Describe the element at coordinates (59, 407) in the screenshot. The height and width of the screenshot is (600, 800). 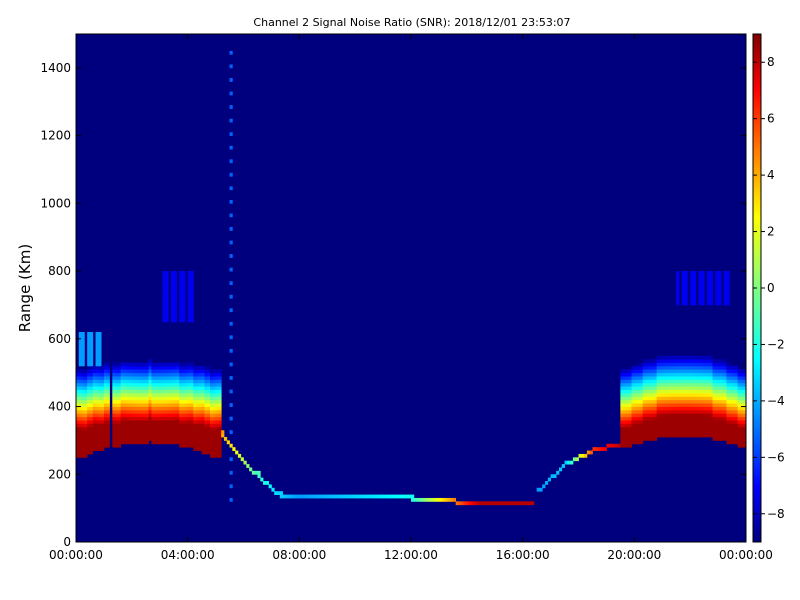
I see `y-tick-label: 400` at that location.